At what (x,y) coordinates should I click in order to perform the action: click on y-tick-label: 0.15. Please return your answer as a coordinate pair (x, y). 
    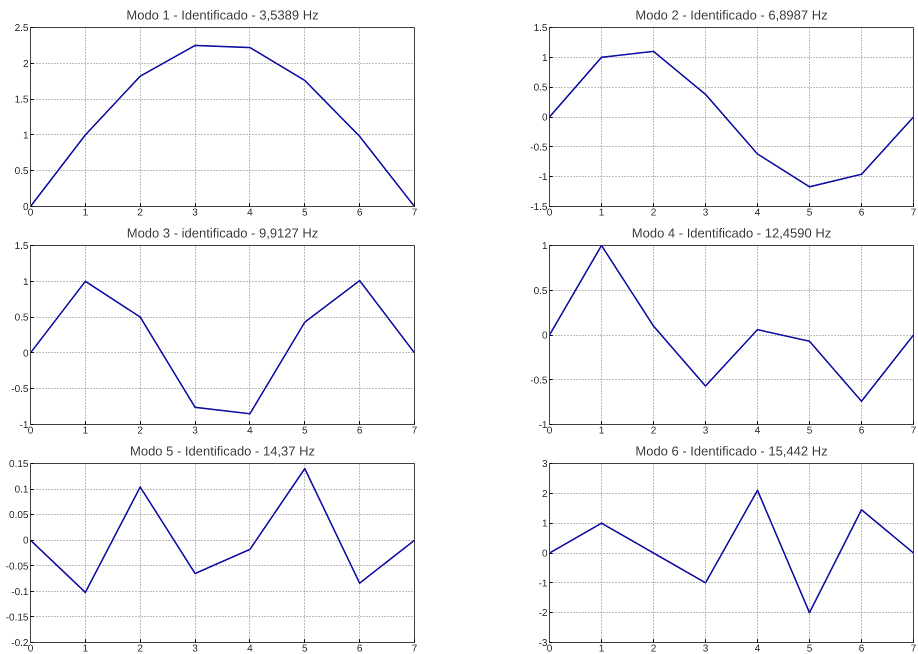
    Looking at the image, I should click on (19, 464).